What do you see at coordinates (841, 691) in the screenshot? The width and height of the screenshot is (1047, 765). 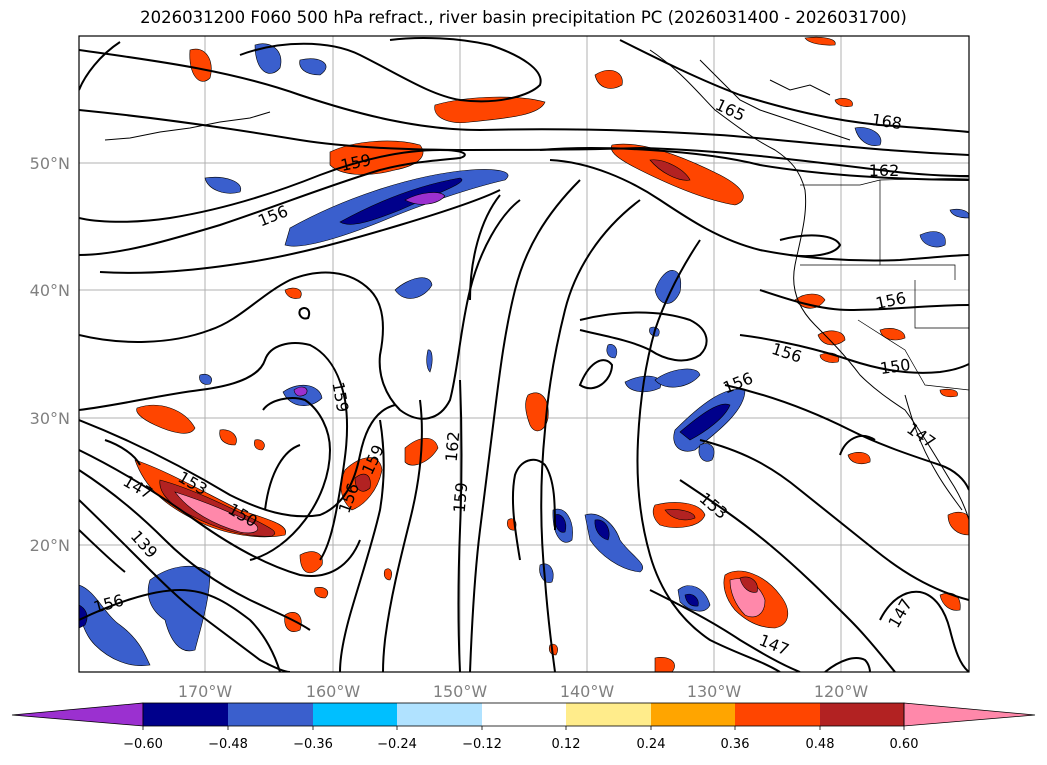 I see `lon-label-120w: 120°W` at bounding box center [841, 691].